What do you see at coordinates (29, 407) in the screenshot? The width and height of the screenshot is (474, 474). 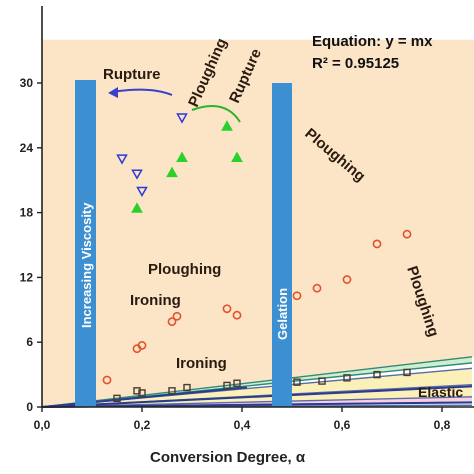 I see `y-tick-label: 0` at bounding box center [29, 407].